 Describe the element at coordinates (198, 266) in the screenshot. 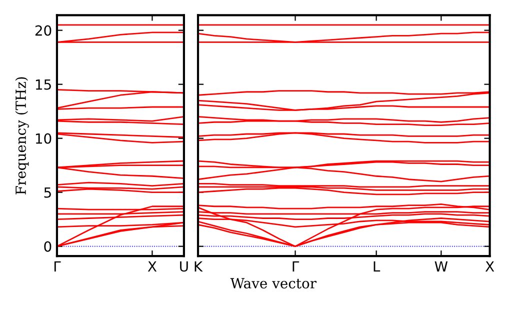

I see `x-tick-label: K` at that location.